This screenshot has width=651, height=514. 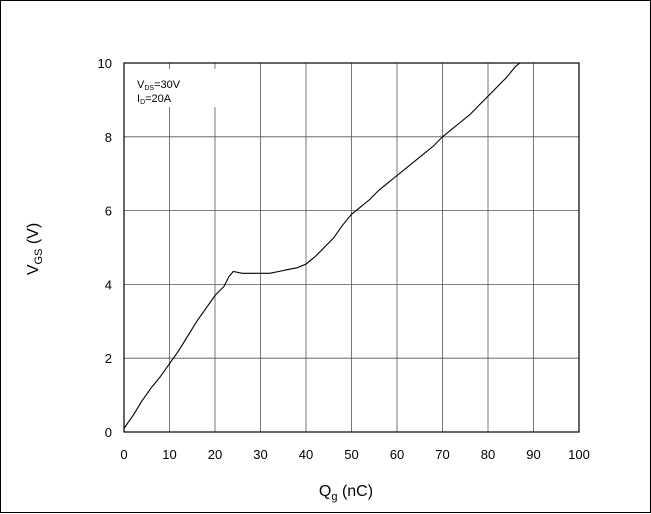 What do you see at coordinates (159, 85) in the screenshot?
I see `annotation-vds: VDS=30V` at bounding box center [159, 85].